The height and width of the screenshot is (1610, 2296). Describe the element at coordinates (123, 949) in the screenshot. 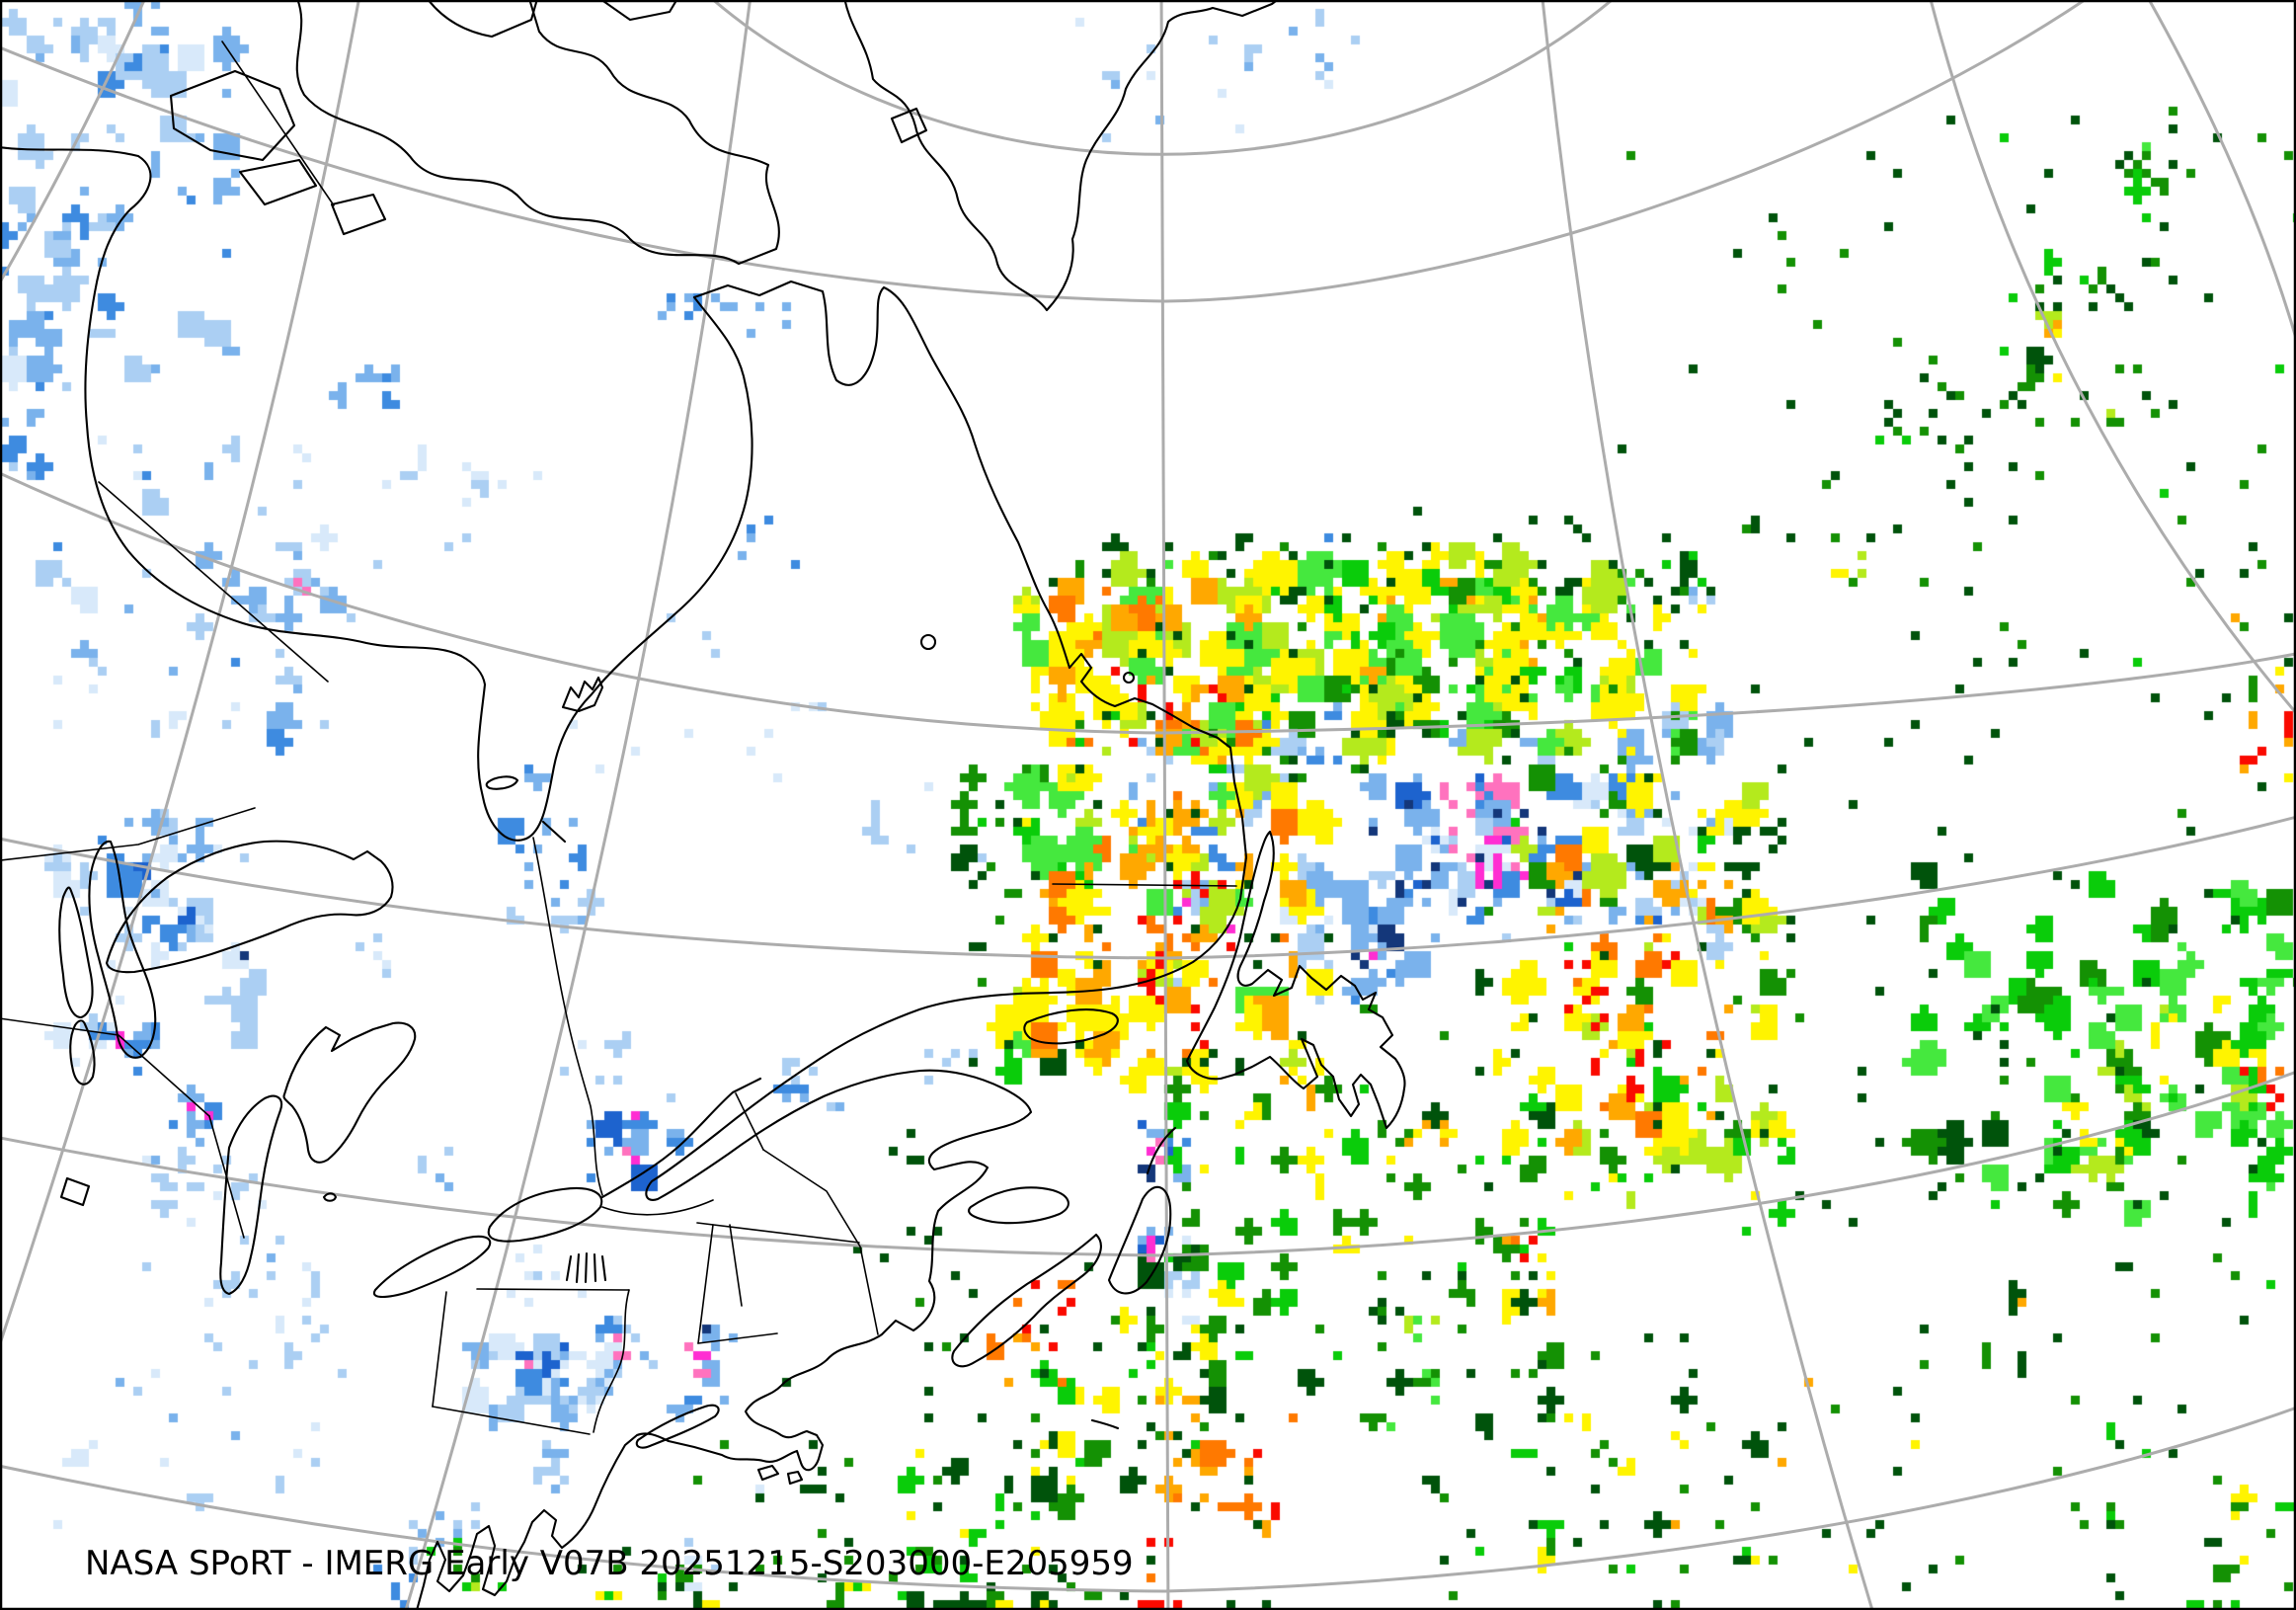

I see `coast-lake-winnipeg` at that location.